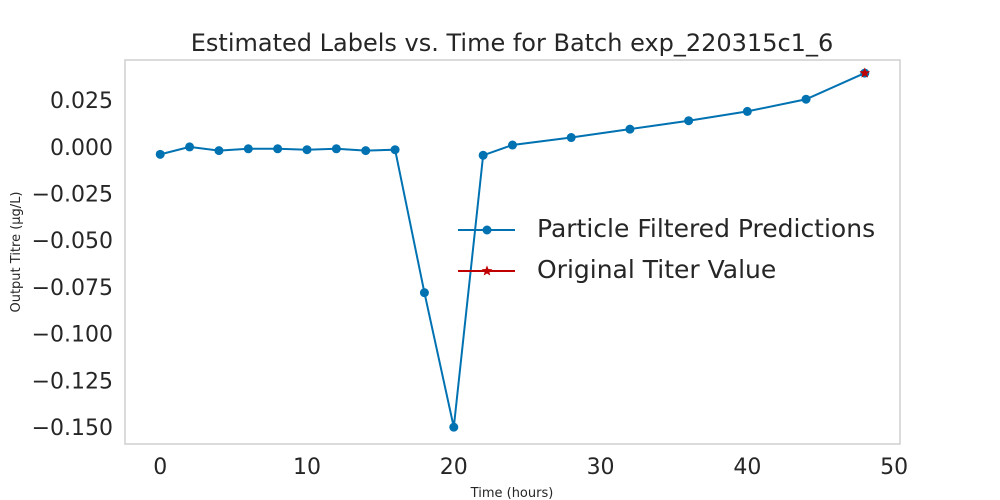 The width and height of the screenshot is (1000, 500). Describe the element at coordinates (487, 230) in the screenshot. I see `legend-marker-circle` at that location.